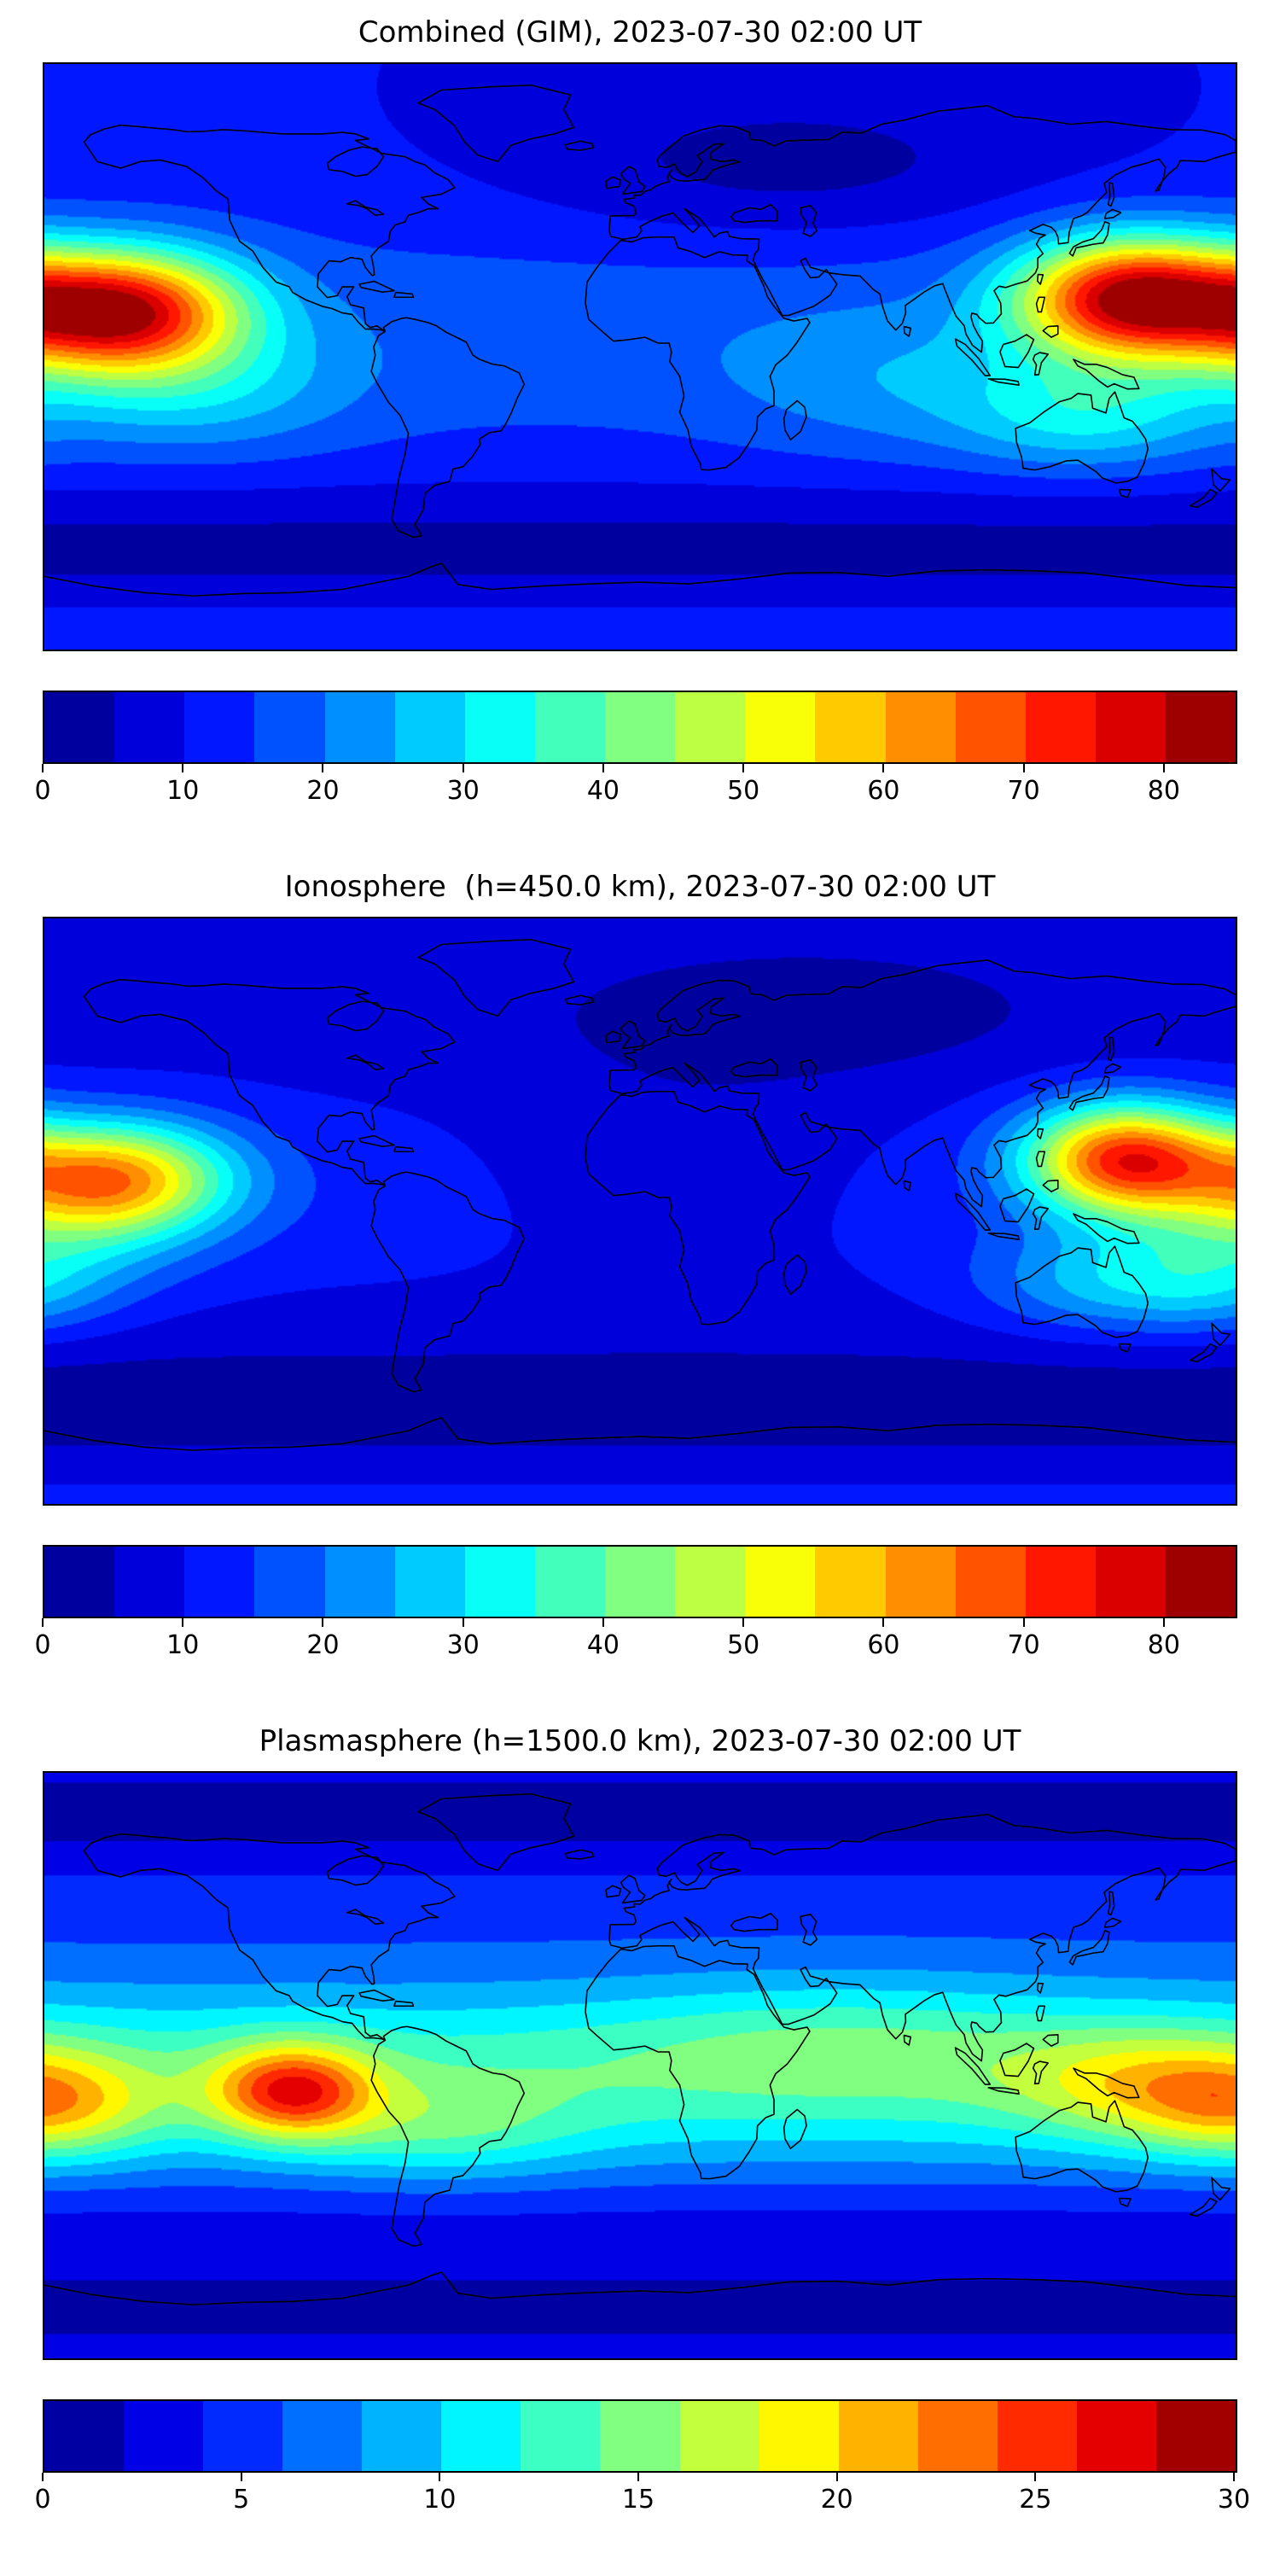 The height and width of the screenshot is (2576, 1280). Describe the element at coordinates (743, 1645) in the screenshot. I see `colorbar-tick-label: 50` at that location.